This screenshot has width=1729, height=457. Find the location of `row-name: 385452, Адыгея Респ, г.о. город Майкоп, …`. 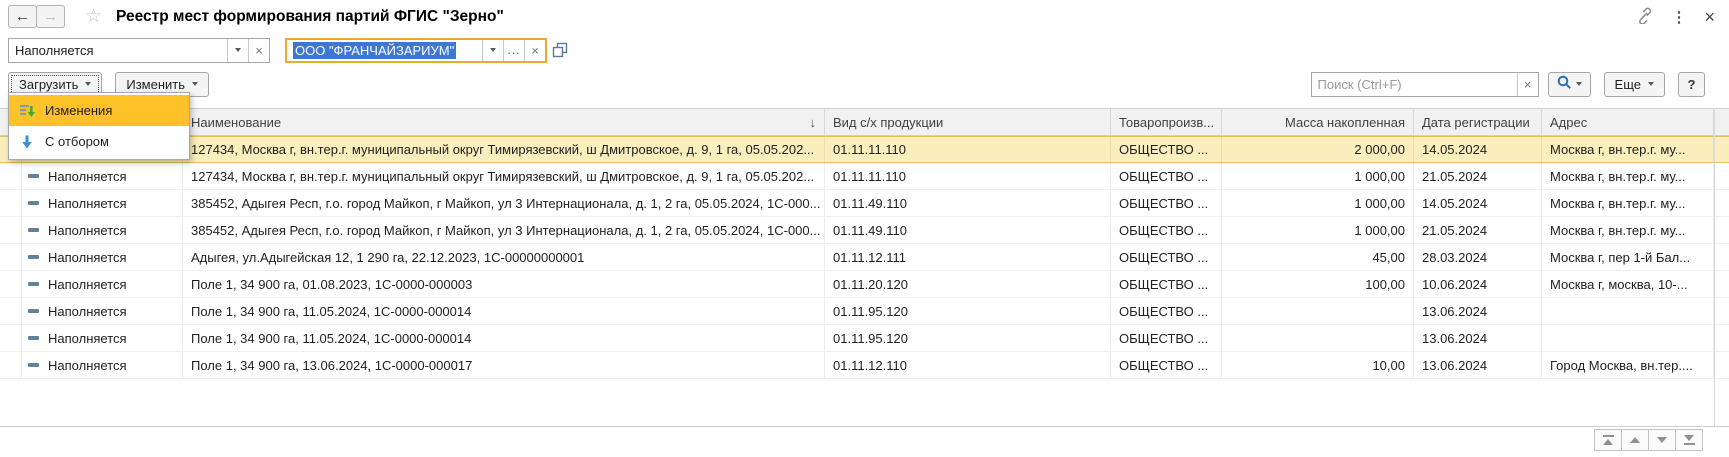

row-name: 385452, Адыгея Респ, г.о. город Майкоп, … is located at coordinates (504, 230).